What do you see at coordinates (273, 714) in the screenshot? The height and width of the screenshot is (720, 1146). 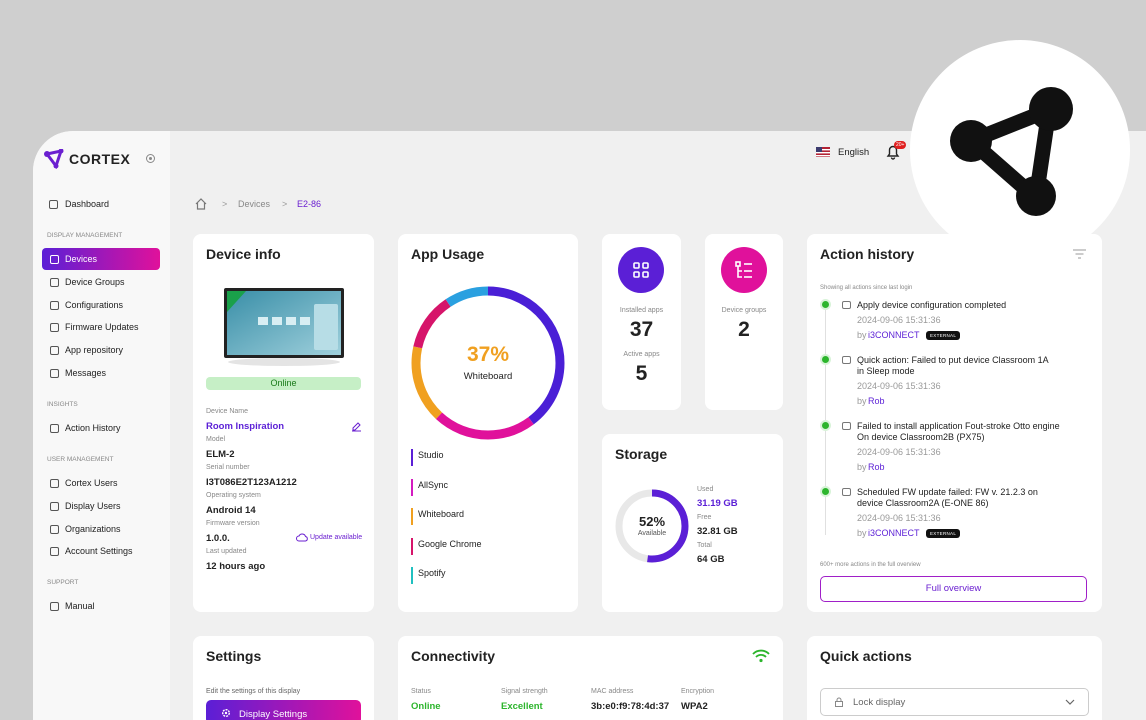 I see `display-settings-label: Display Settings` at bounding box center [273, 714].